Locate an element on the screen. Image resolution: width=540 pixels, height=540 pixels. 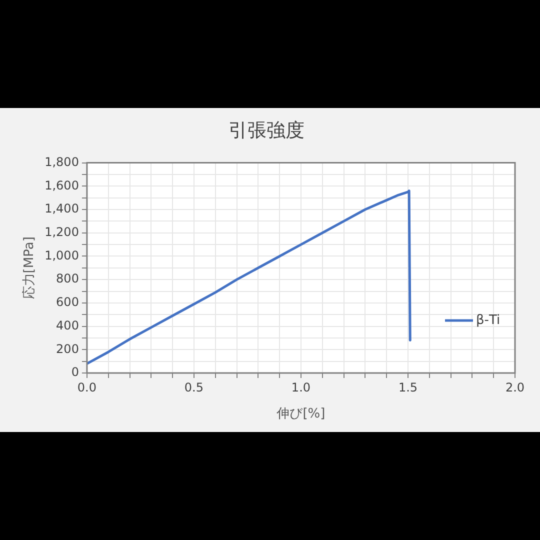
y-tick-label: 800 is located at coordinates (67, 279).